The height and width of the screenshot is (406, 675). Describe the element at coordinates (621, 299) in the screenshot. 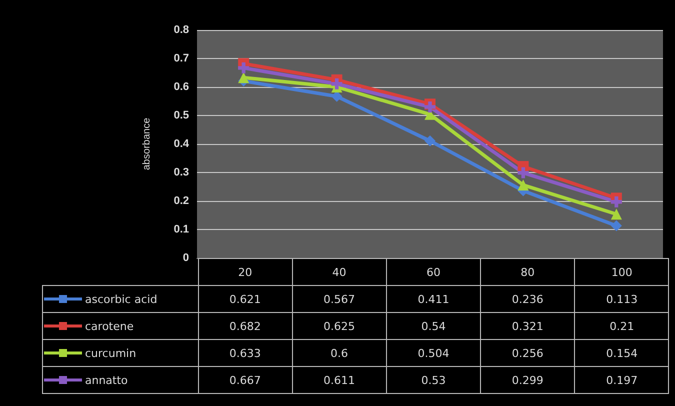

I see `data-label: 0.113` at that location.